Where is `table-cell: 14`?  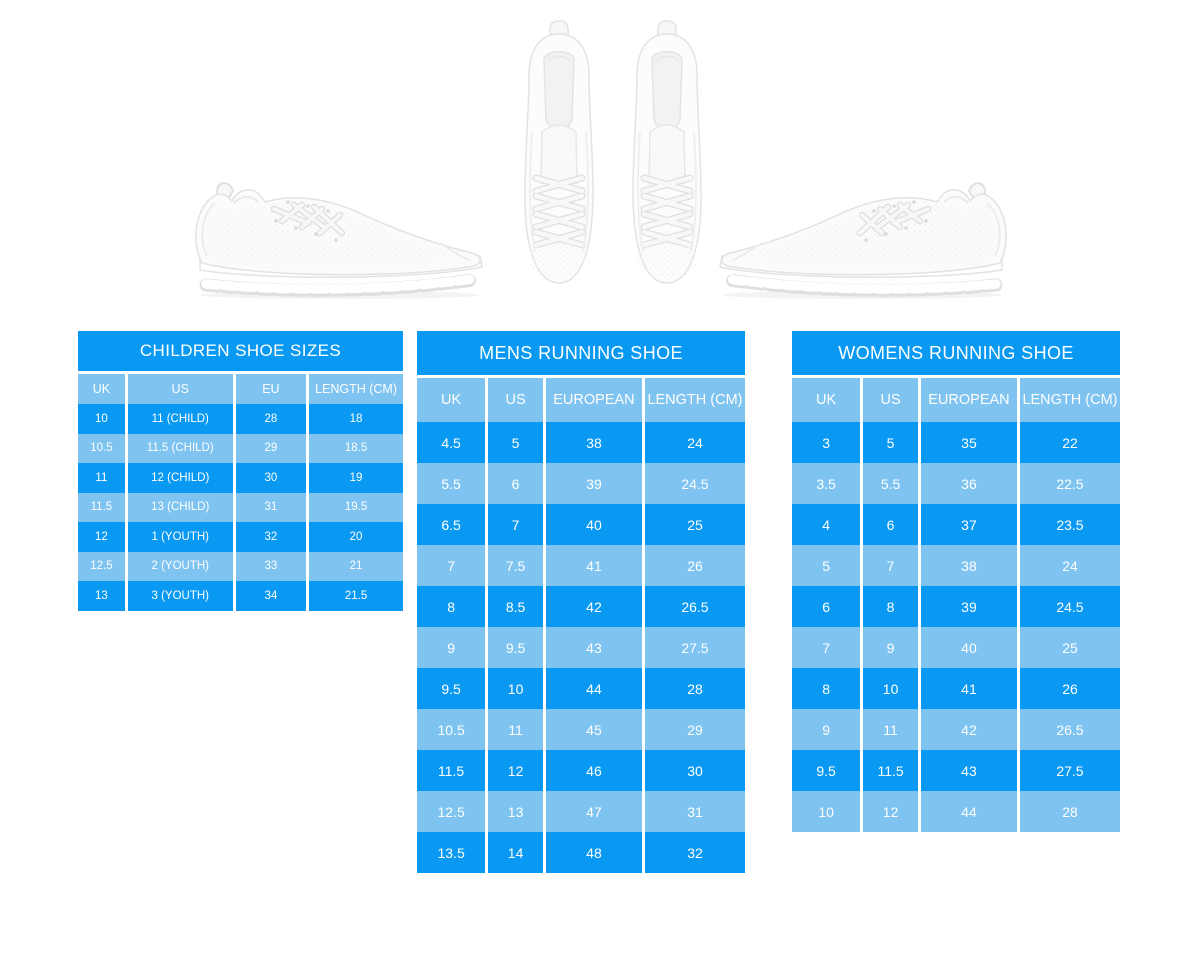
table-cell: 14 is located at coordinates (514, 852).